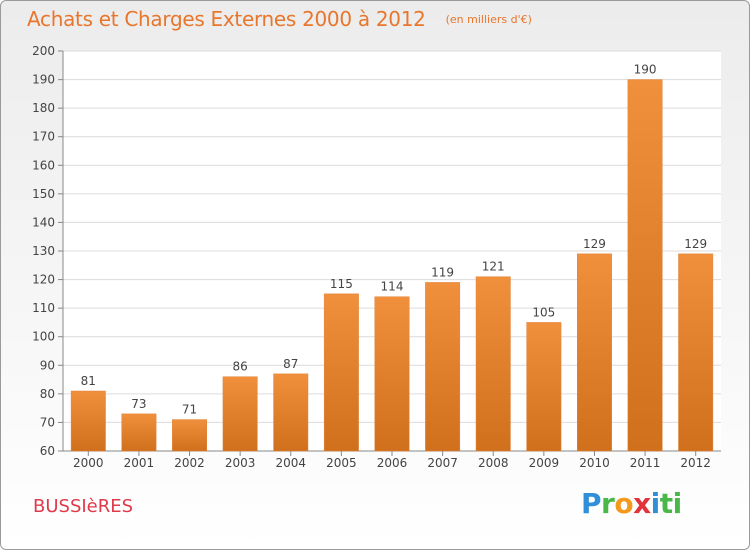  What do you see at coordinates (189, 463) in the screenshot?
I see `x-tick-label: 2002` at bounding box center [189, 463].